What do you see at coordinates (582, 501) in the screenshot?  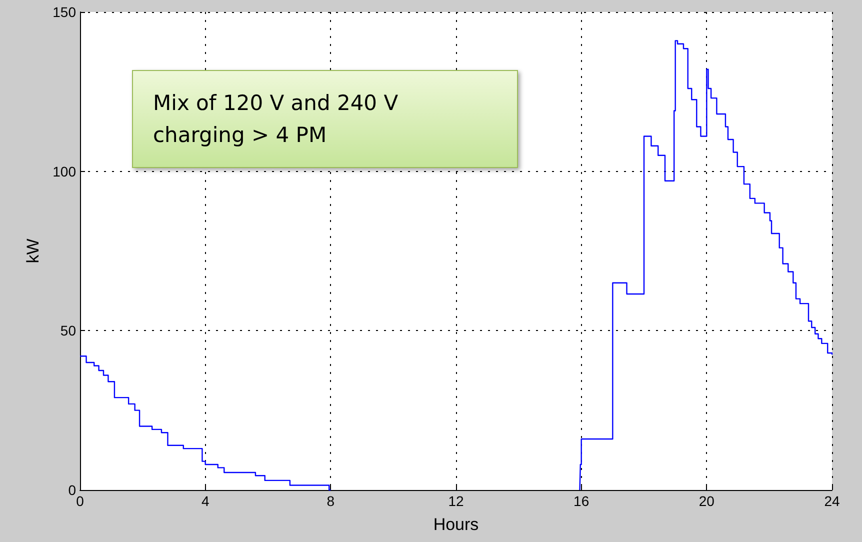 I see `x-tick-label: 16` at bounding box center [582, 501].